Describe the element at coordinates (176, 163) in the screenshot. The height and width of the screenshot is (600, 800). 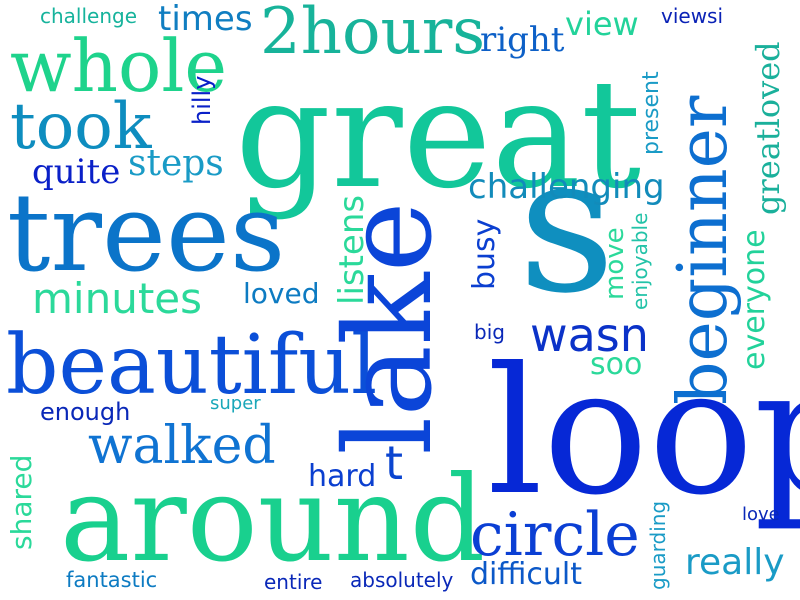
I see `word-steps: steps` at that location.